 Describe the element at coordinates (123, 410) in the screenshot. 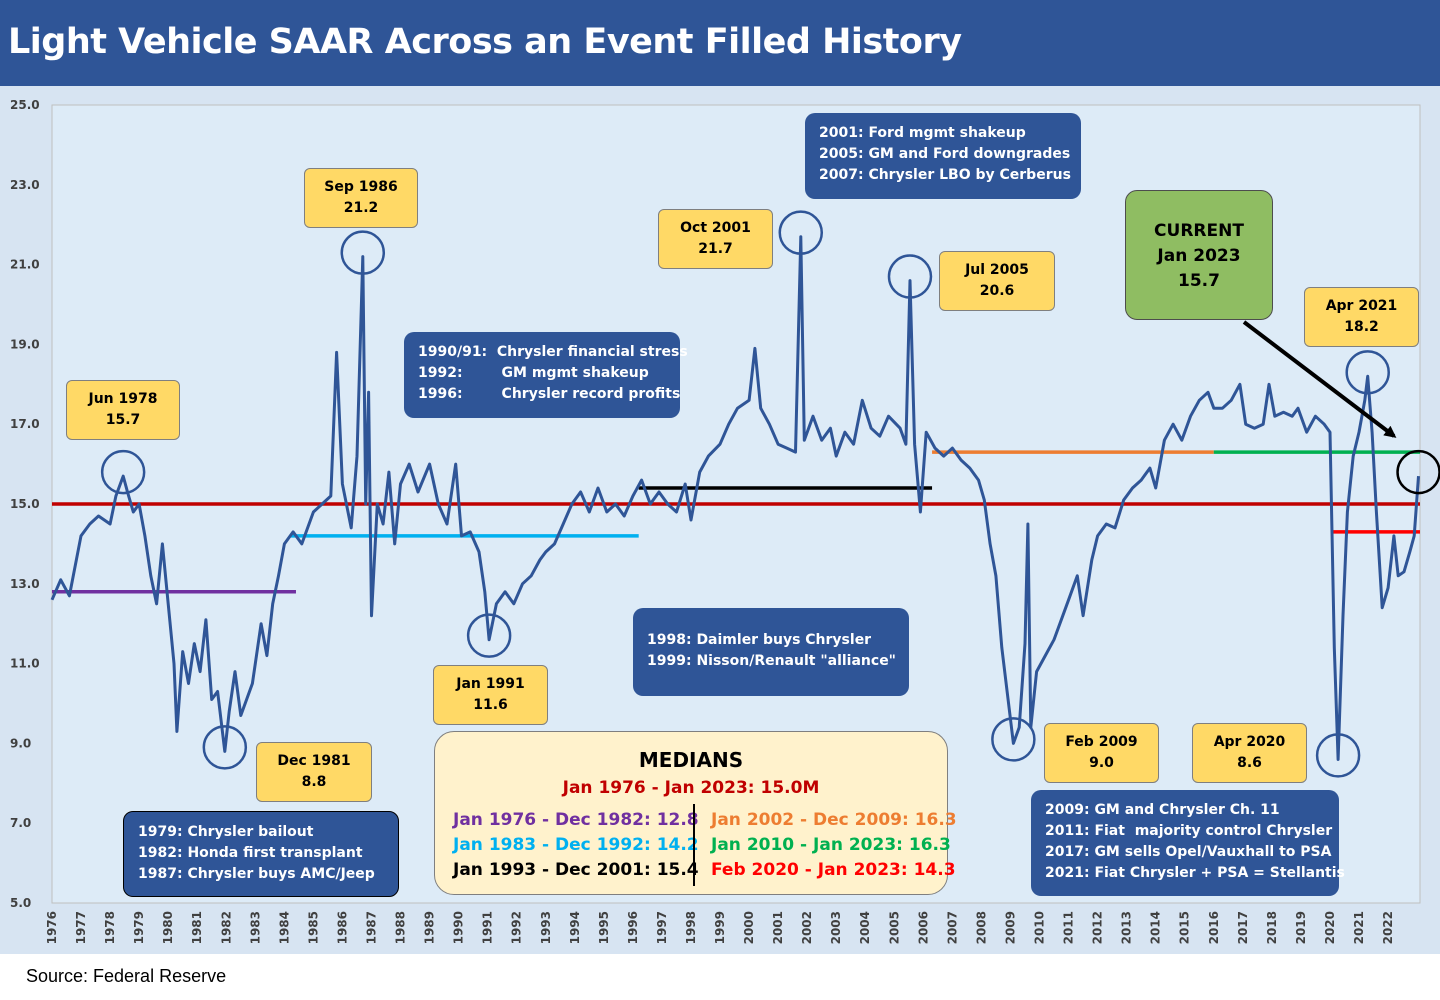

I see `callout-jun1978: Jun 1978 15.7` at that location.